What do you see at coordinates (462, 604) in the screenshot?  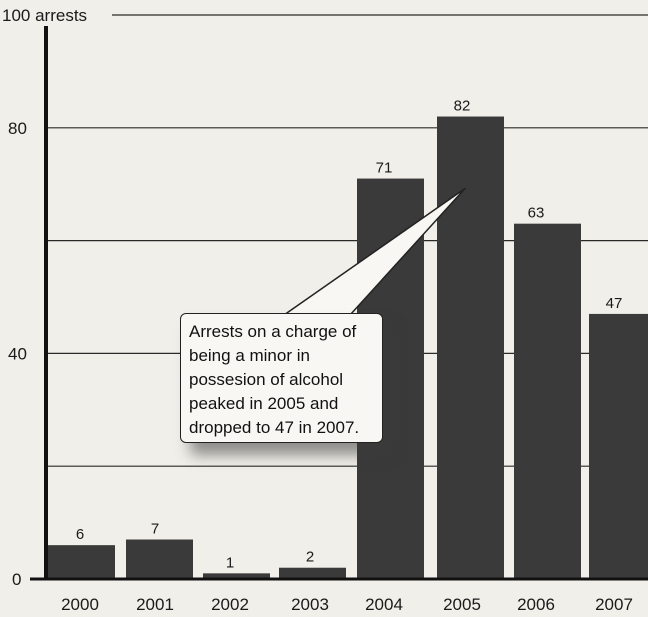 I see `x-tick-label: 2005` at bounding box center [462, 604].